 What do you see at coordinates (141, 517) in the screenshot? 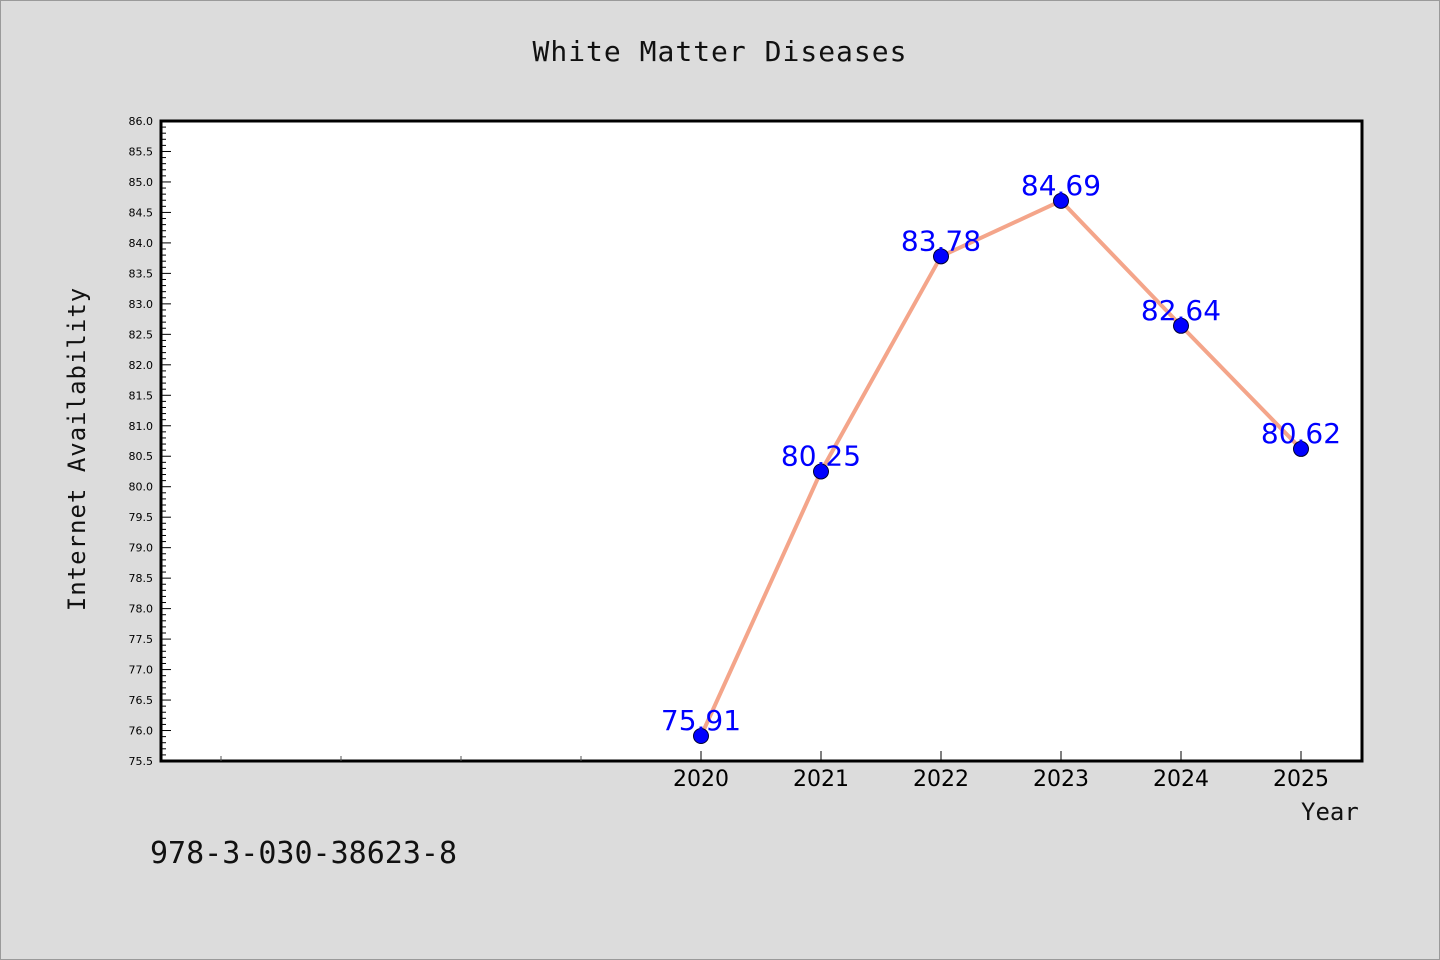
I see `y-tick-label: 79.5` at bounding box center [141, 517].